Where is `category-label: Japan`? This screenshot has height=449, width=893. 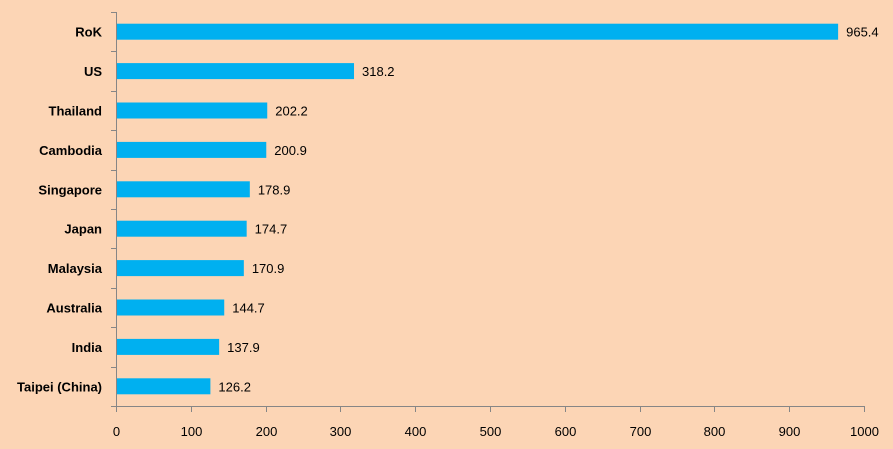 category-label: Japan is located at coordinates (83, 229).